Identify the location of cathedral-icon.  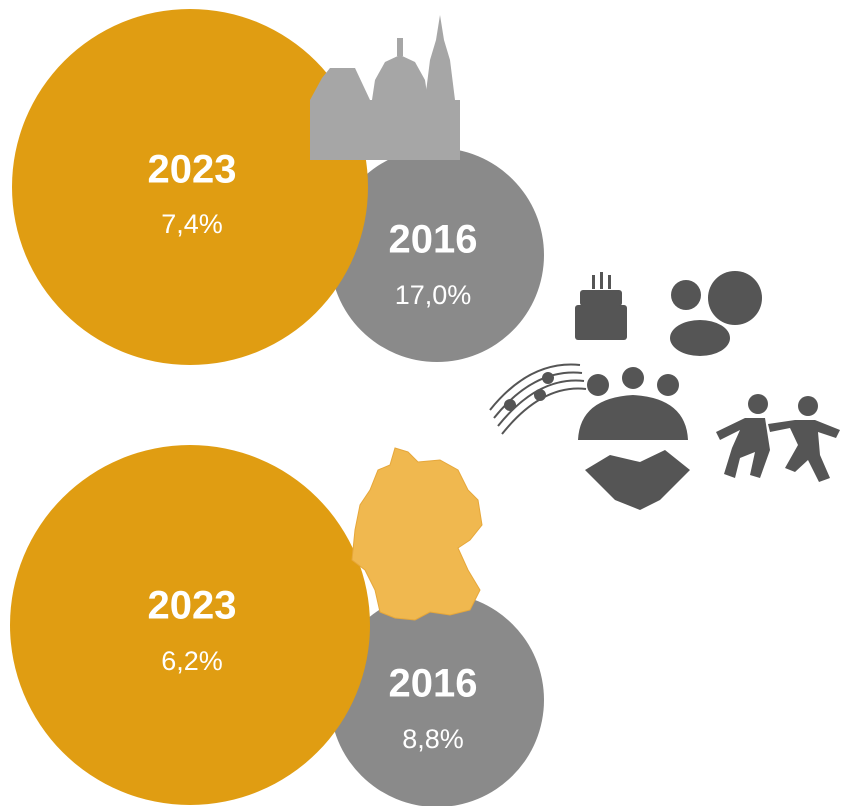
(385, 87).